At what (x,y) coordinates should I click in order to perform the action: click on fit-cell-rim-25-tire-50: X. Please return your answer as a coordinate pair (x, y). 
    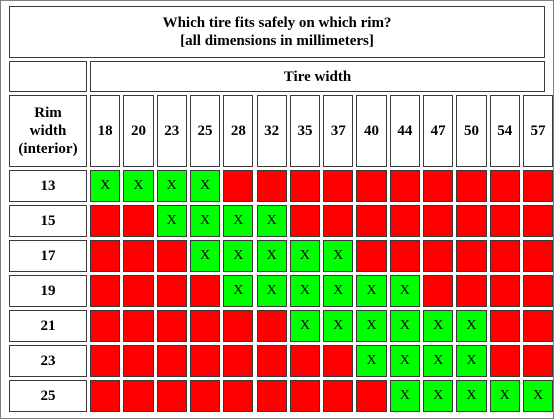
    Looking at the image, I should click on (471, 396).